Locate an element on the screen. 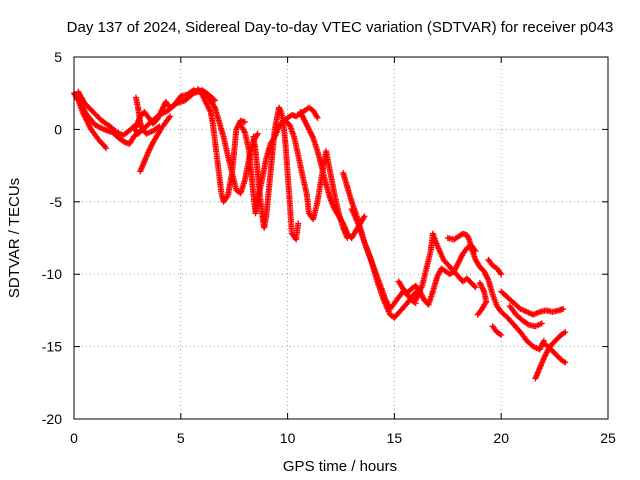 The image size is (640, 480). x-tick-label: 5 is located at coordinates (181, 438).